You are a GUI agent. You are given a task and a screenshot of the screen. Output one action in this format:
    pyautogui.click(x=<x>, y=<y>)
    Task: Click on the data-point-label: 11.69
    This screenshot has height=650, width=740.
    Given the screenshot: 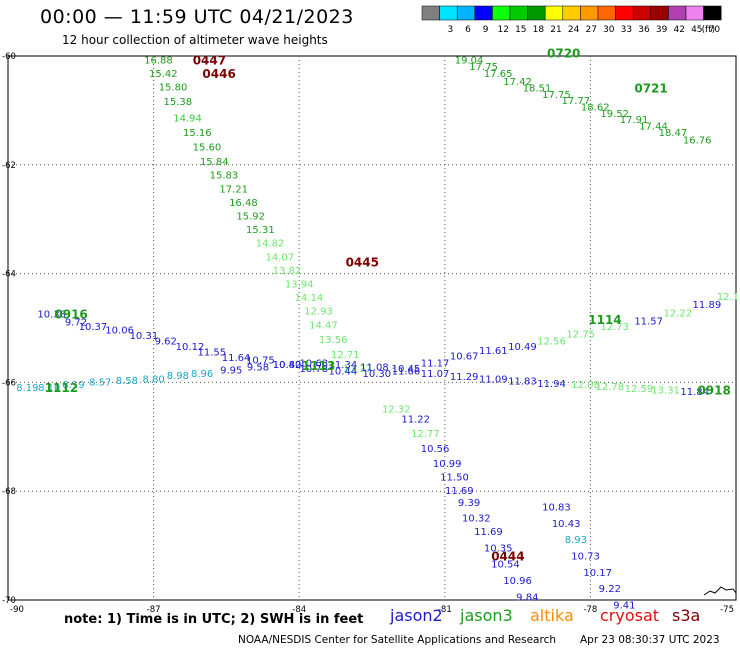 What is the action you would take?
    pyautogui.click(x=459, y=491)
    